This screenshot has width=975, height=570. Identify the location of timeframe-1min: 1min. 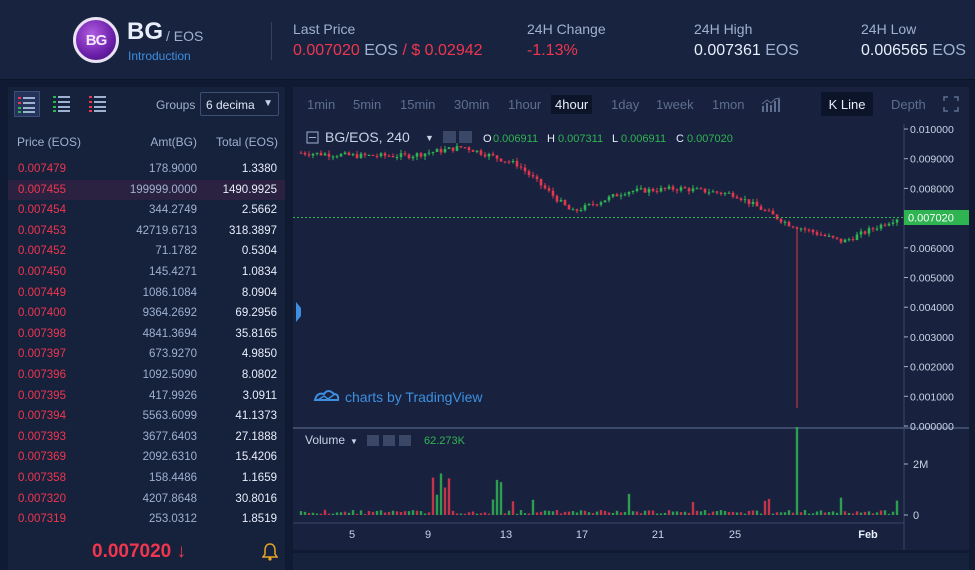
(321, 104).